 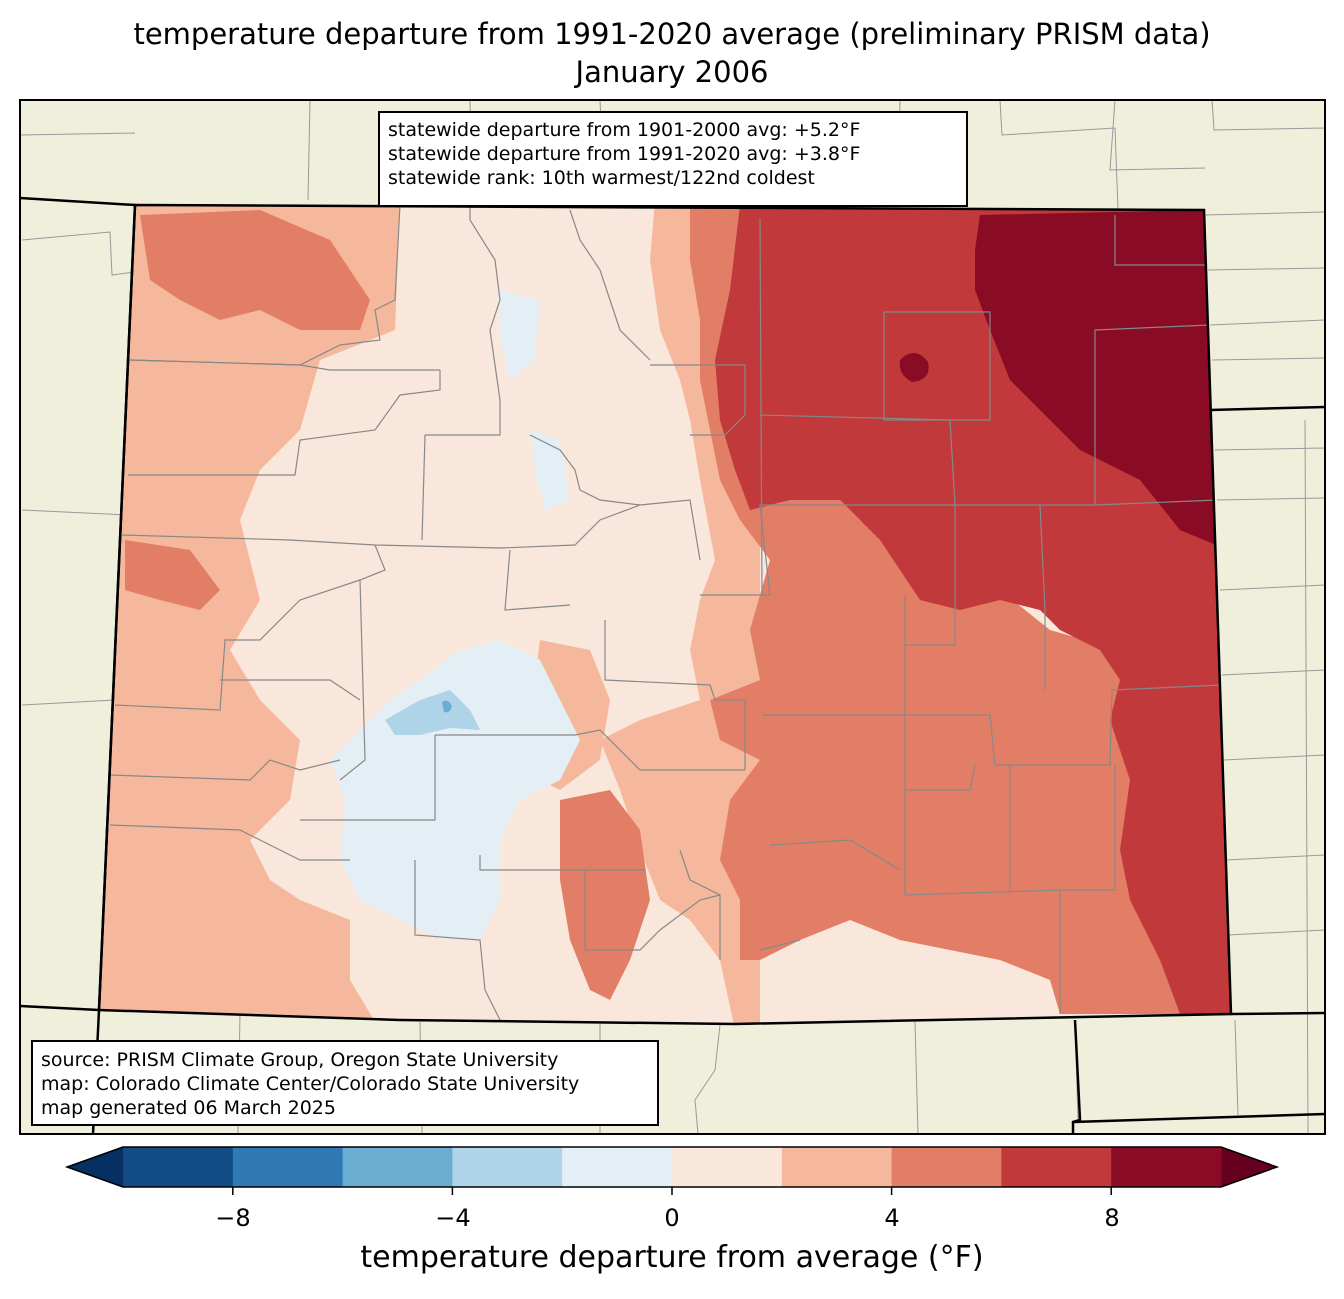 I want to click on map-subtitle: January 2006, so click(x=672, y=72).